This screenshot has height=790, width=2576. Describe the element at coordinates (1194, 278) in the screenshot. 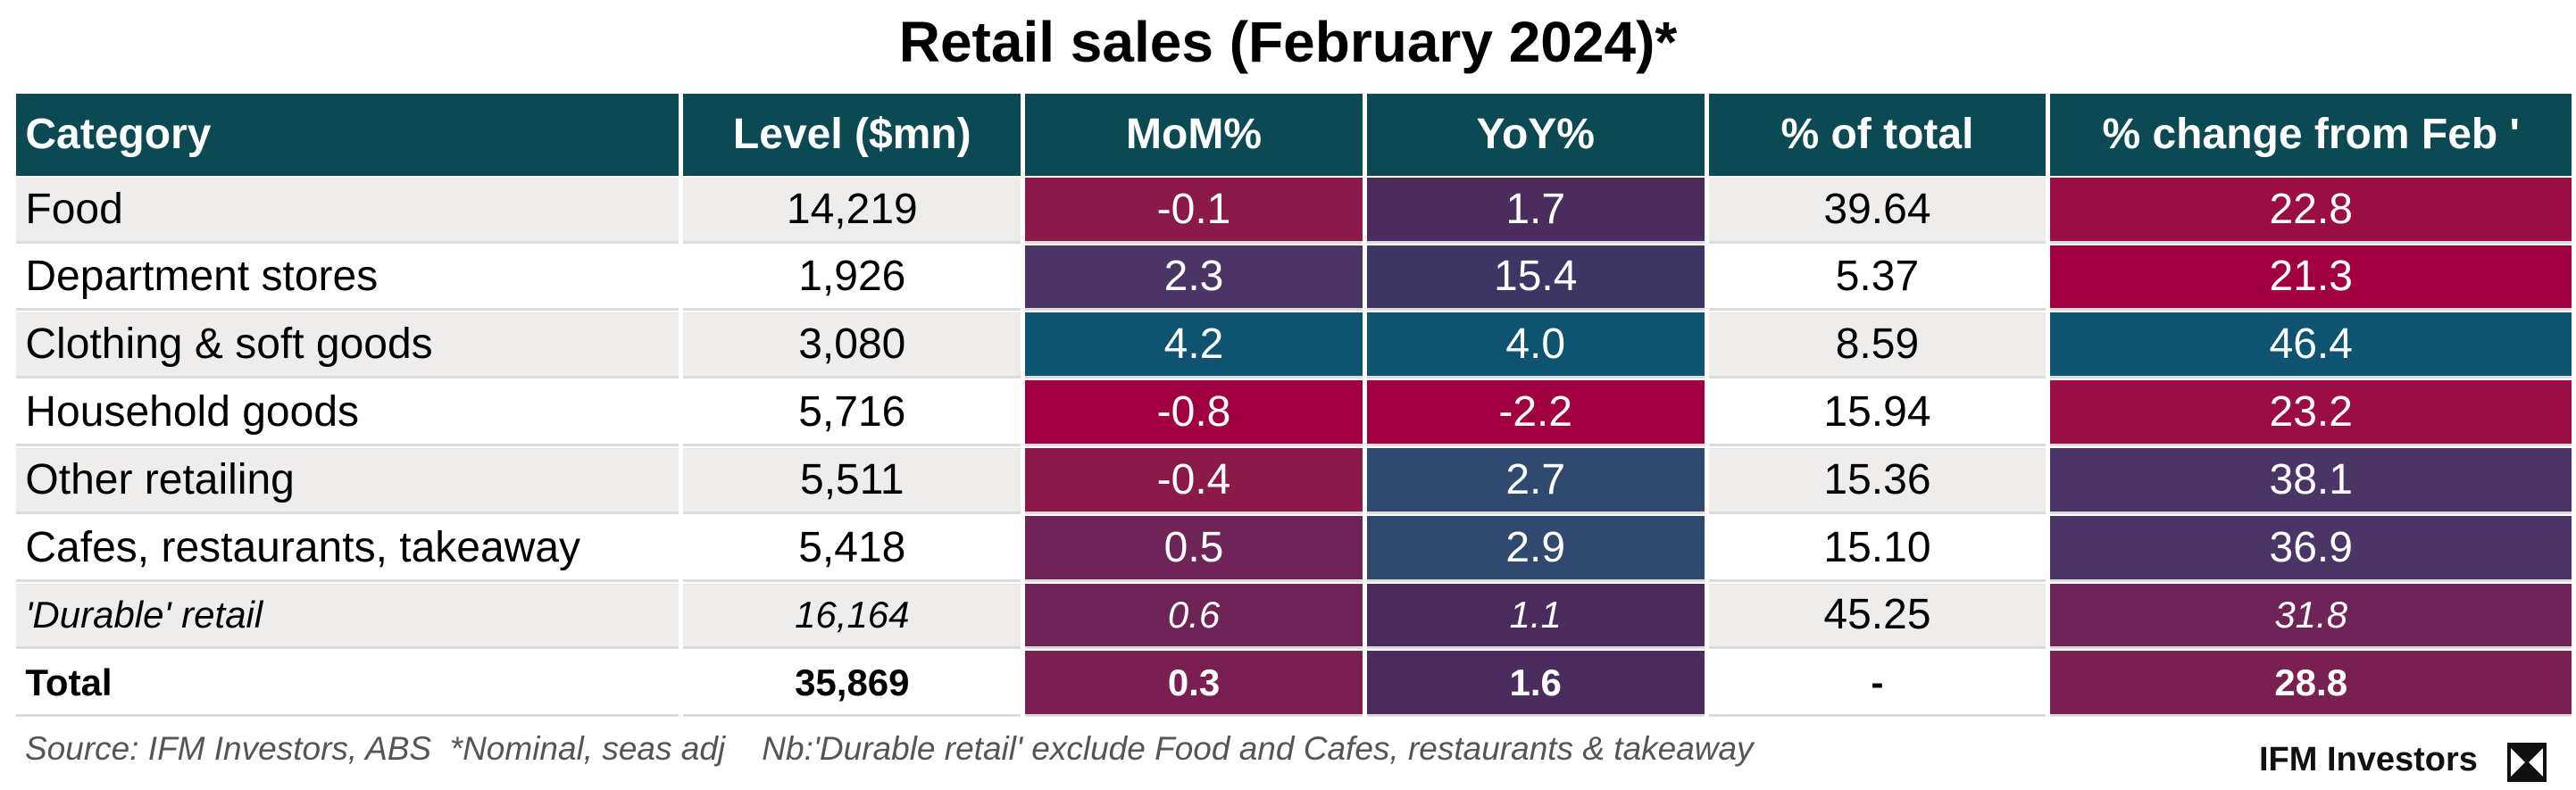

I see `table-cell: 2.3` at that location.